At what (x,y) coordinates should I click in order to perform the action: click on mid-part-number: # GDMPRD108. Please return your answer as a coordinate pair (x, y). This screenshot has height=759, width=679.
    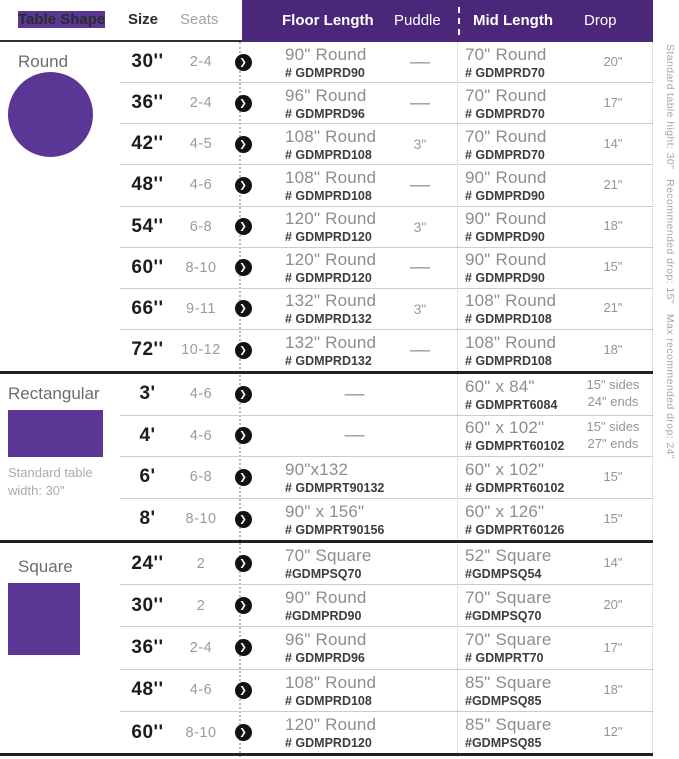
    Looking at the image, I should click on (508, 360).